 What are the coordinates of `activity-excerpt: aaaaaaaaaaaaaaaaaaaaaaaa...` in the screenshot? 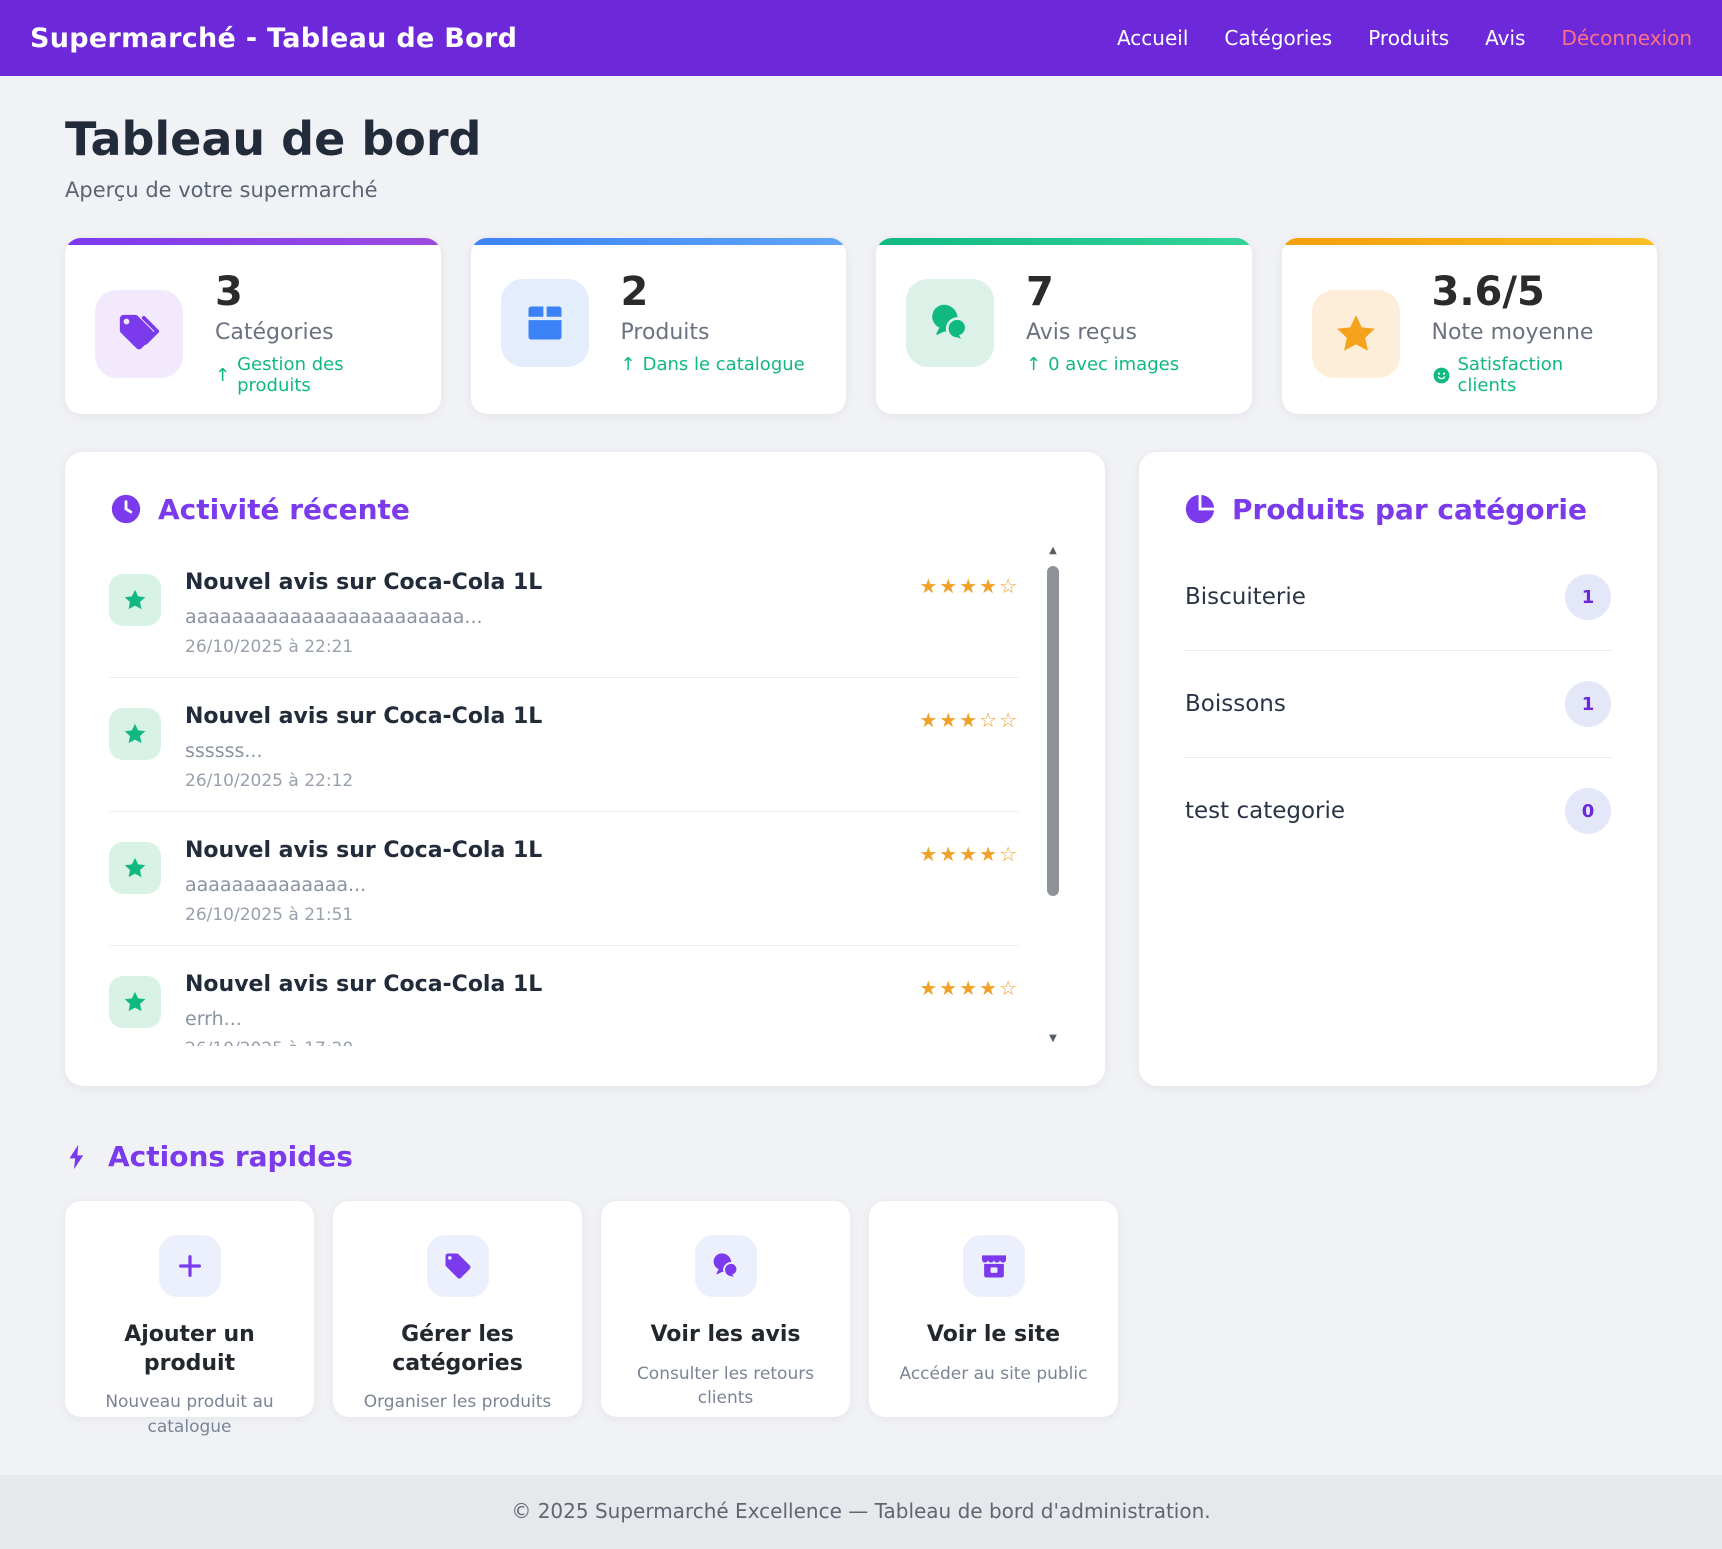 It's located at (334, 617).